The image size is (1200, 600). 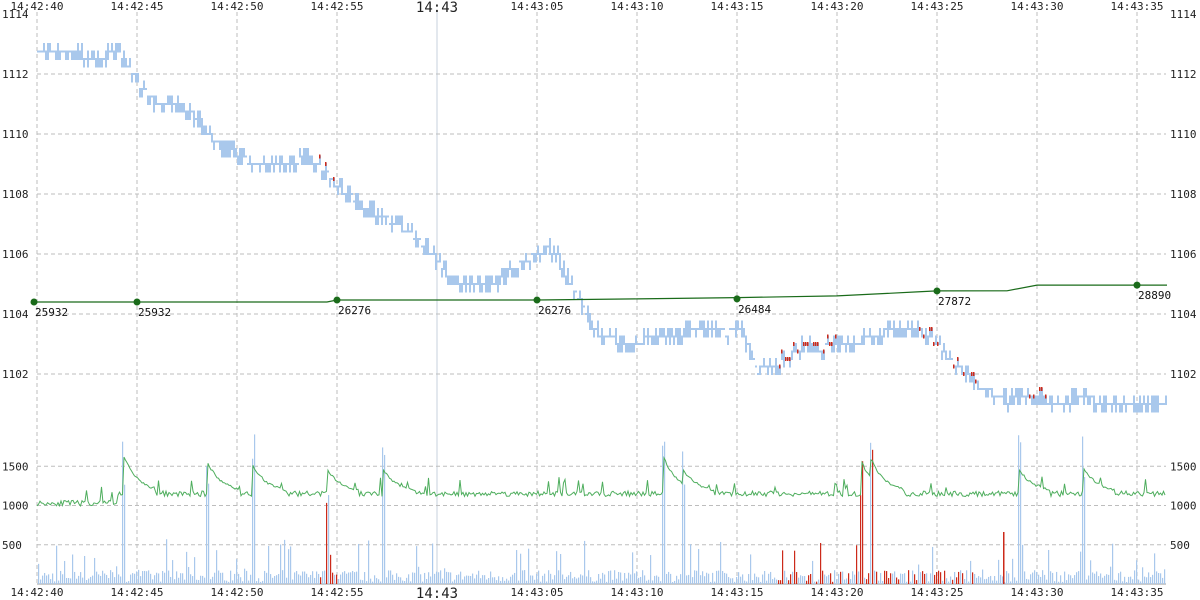 What do you see at coordinates (1154, 295) in the screenshot?
I see `volume-label: 28890` at bounding box center [1154, 295].